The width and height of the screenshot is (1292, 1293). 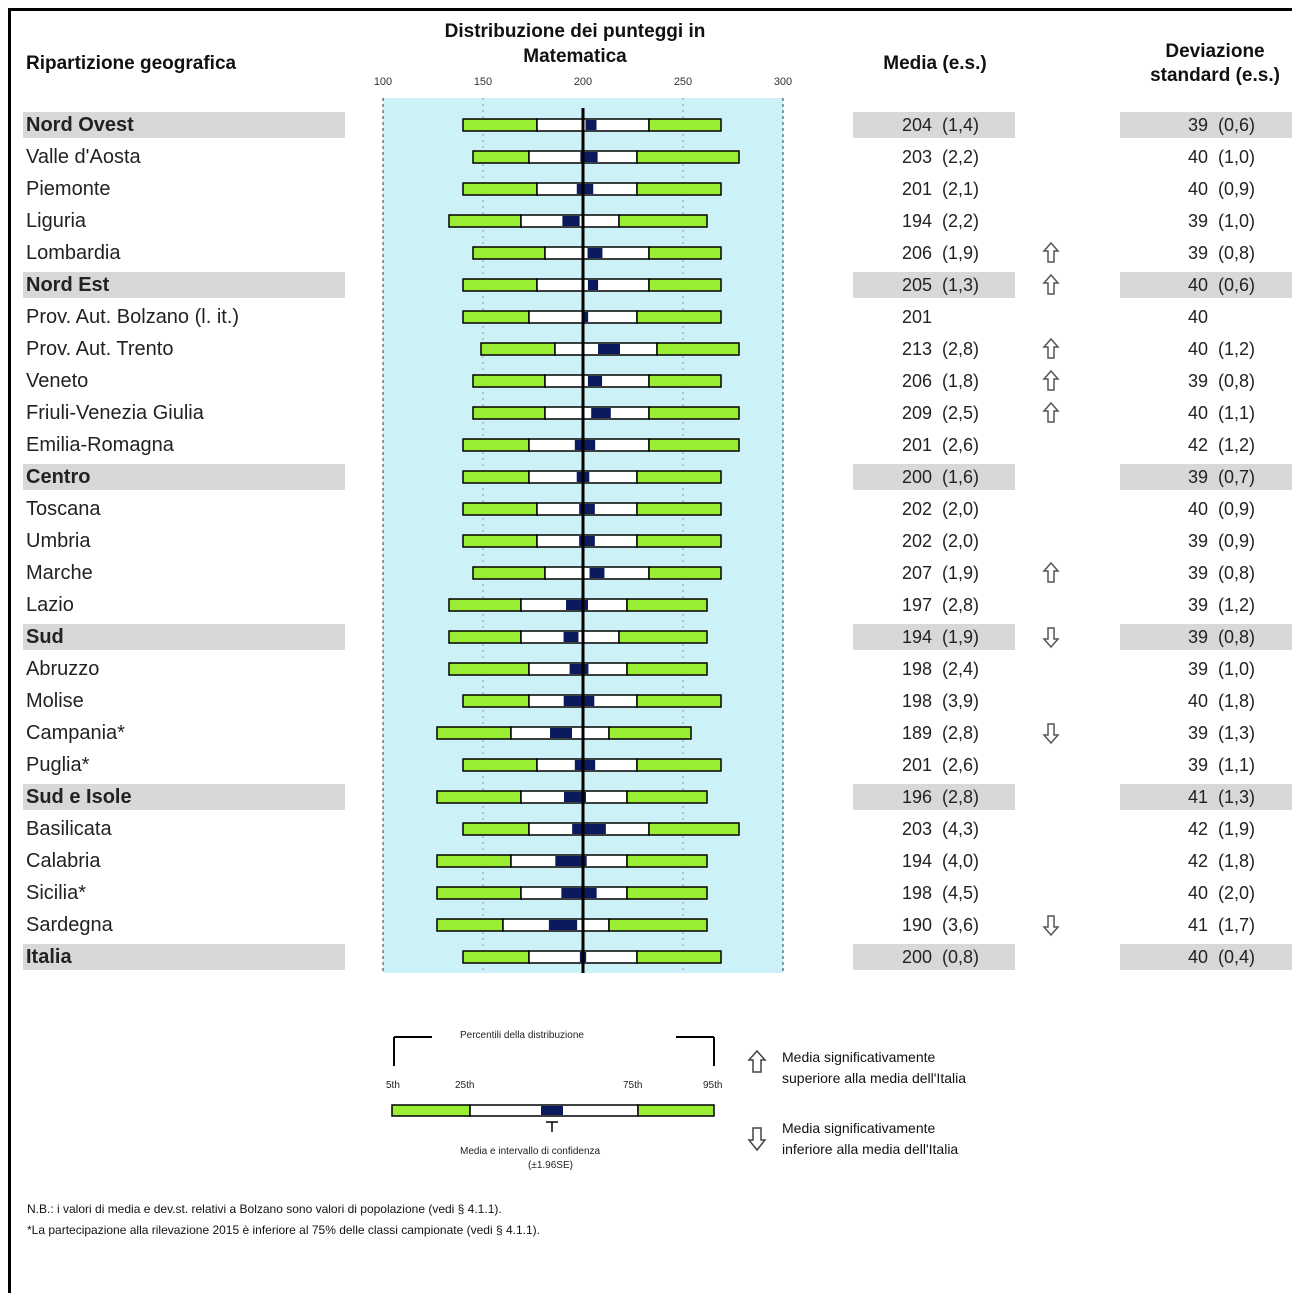 What do you see at coordinates (553, 1118) in the screenshot?
I see `legend-sample-bar` at bounding box center [553, 1118].